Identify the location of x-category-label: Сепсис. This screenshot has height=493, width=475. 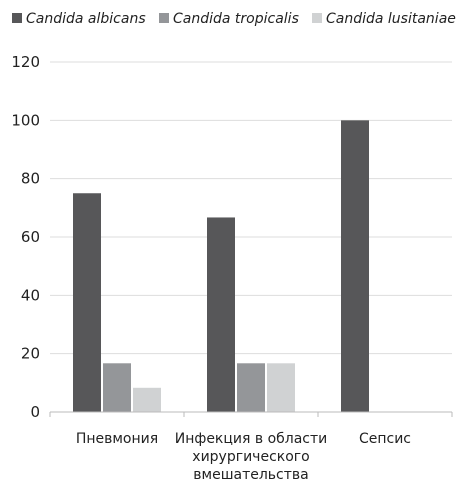
(385, 439).